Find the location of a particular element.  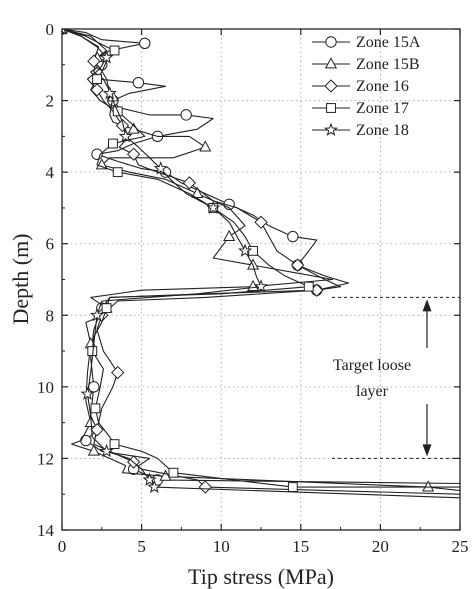

x-tick-label-20: 20 is located at coordinates (380, 546).